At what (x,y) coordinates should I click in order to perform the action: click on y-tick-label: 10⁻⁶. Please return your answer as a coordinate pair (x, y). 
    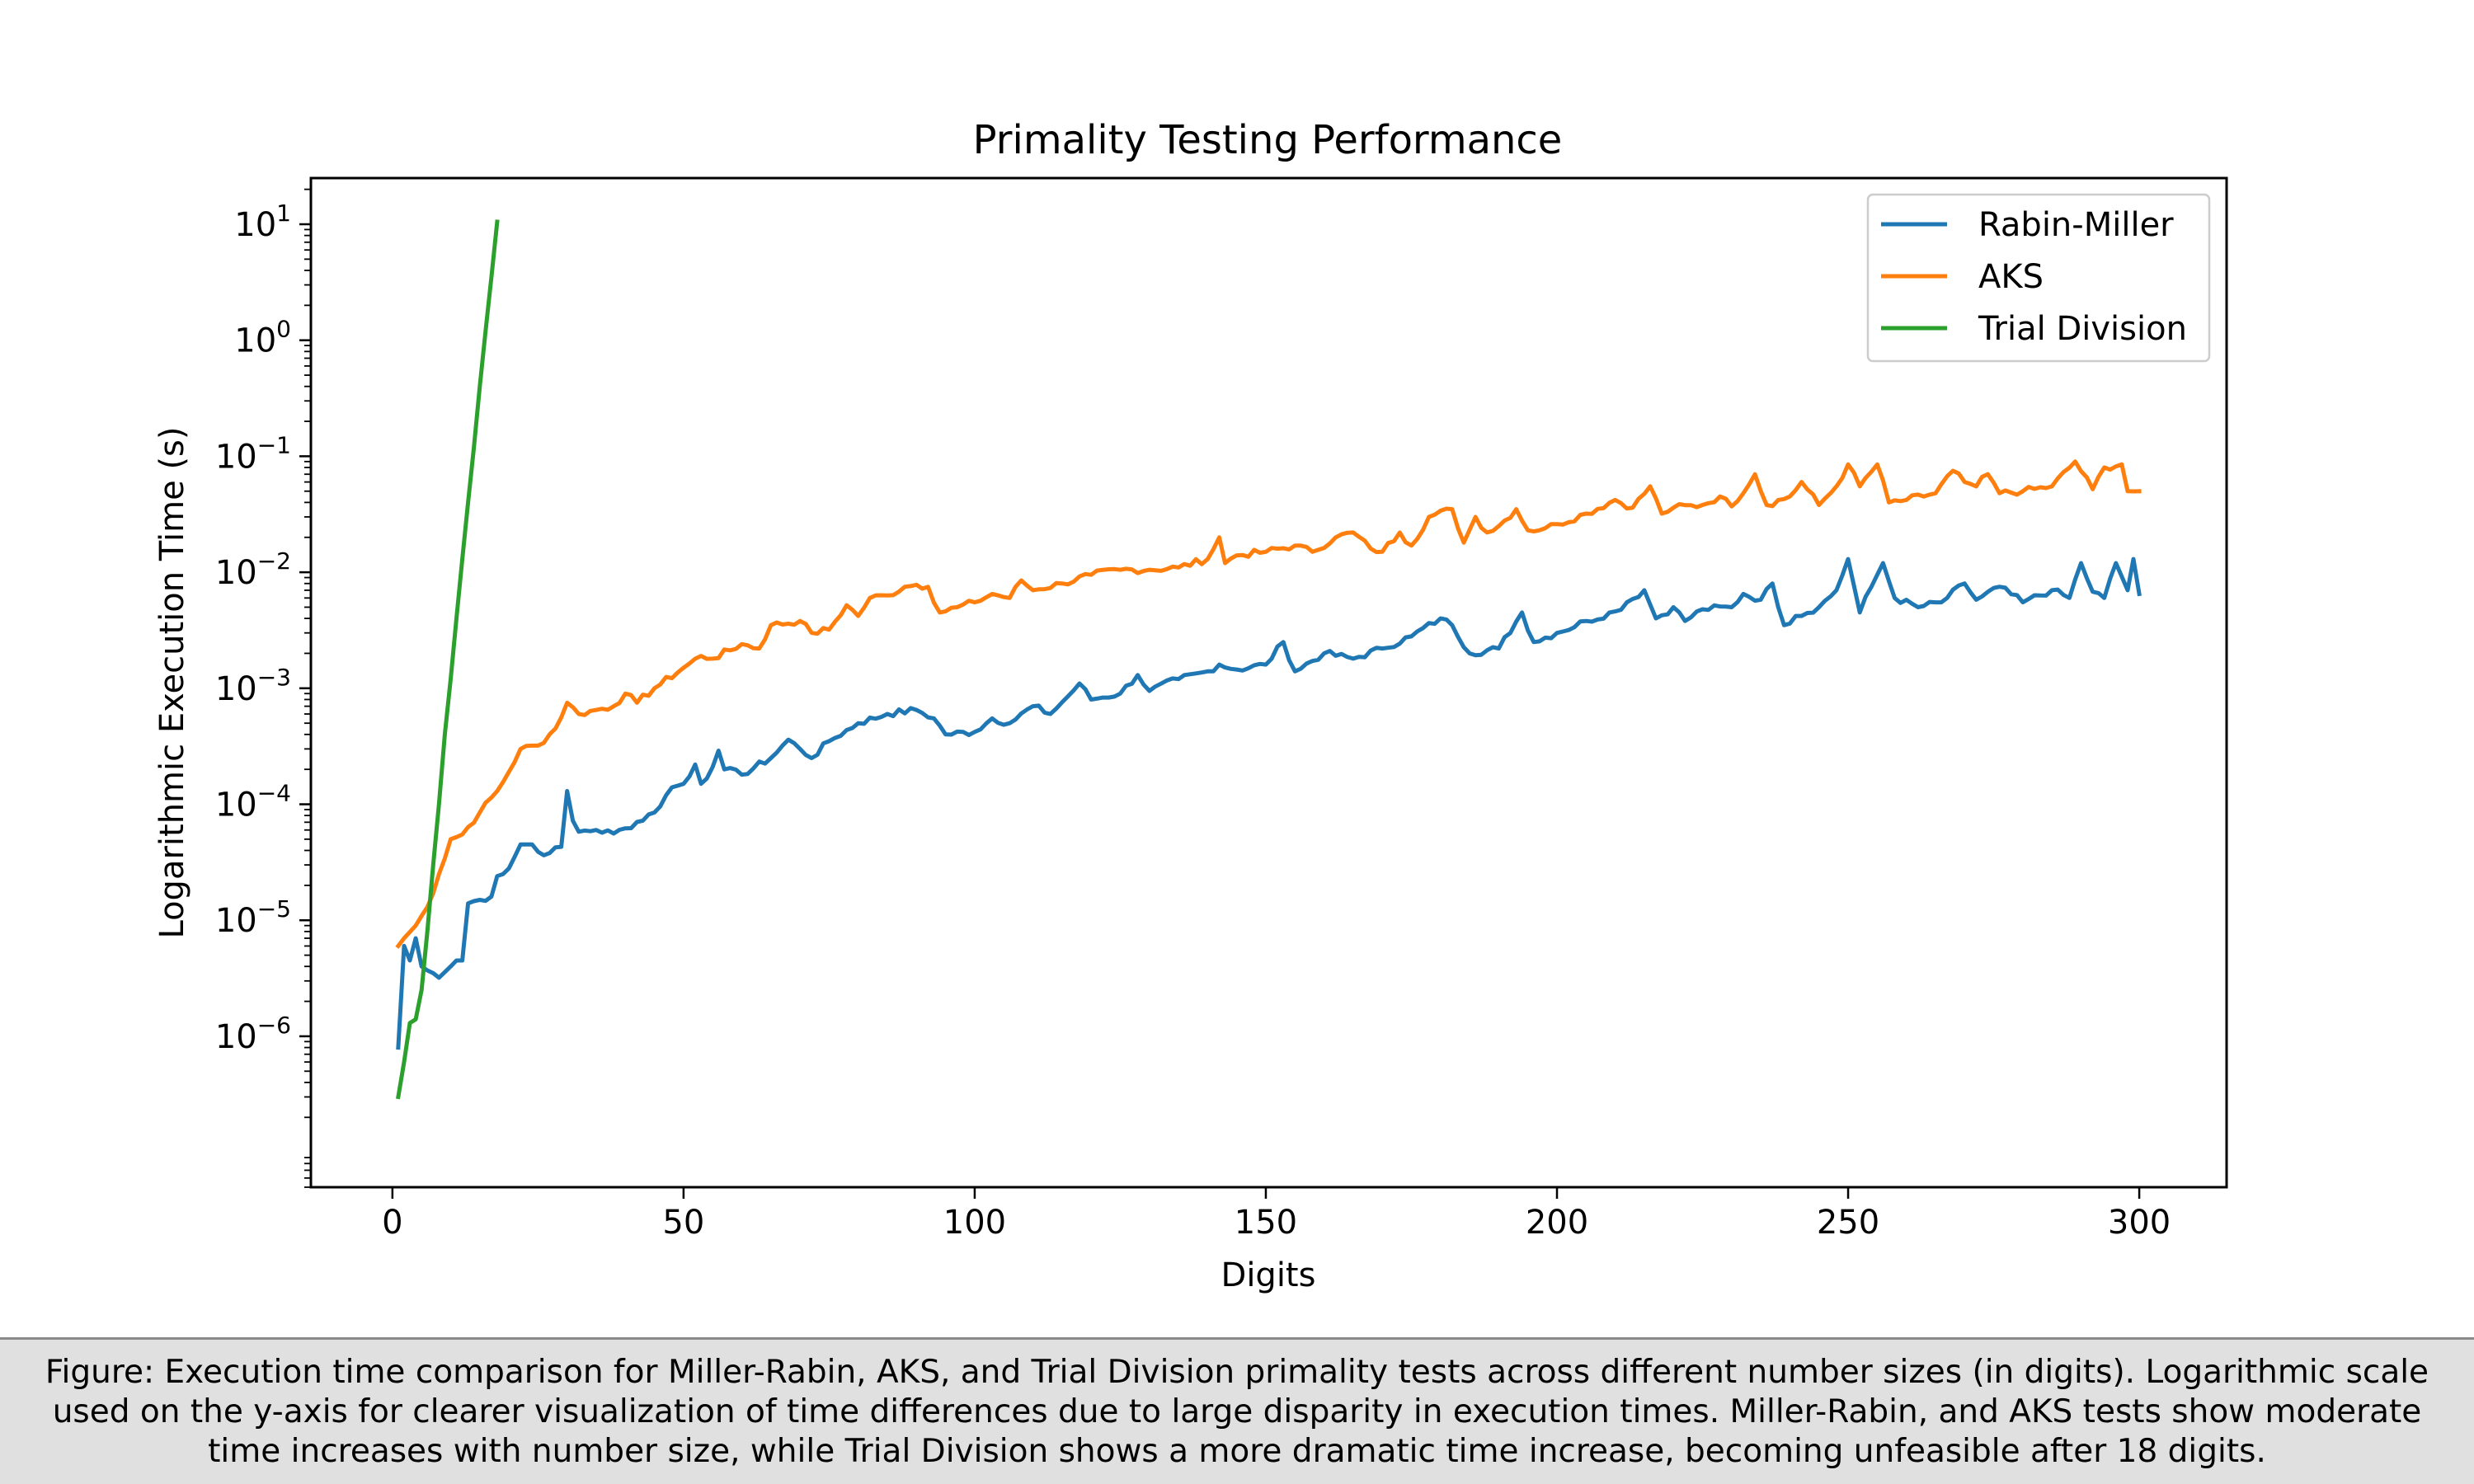
    Looking at the image, I should click on (253, 1034).